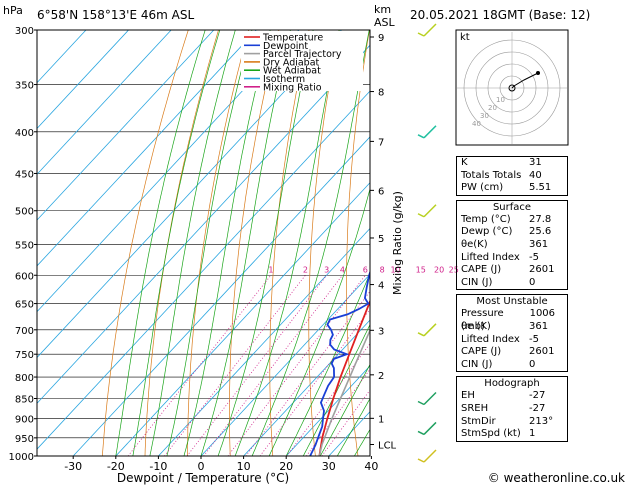 This screenshot has height=486, width=629. I want to click on pressure-tick-label: 850, so click(24, 399).